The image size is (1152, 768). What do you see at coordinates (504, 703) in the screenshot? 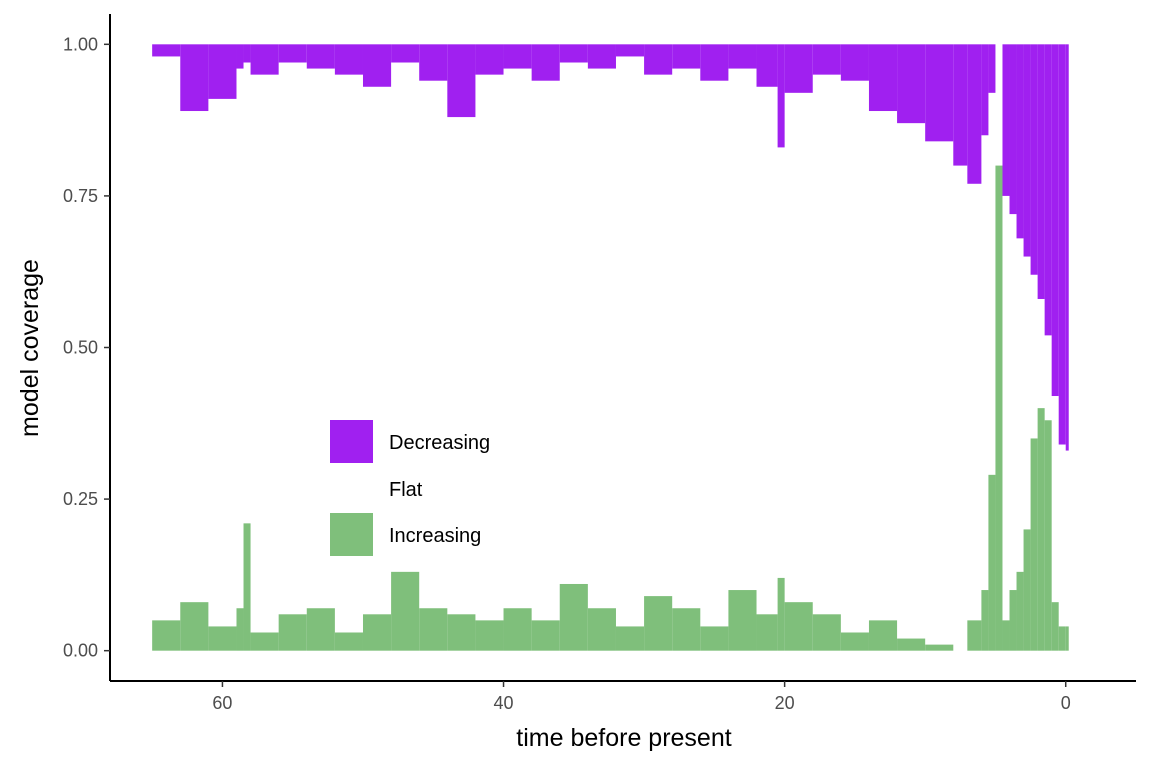
I see `x-tick-label: 40` at bounding box center [504, 703].